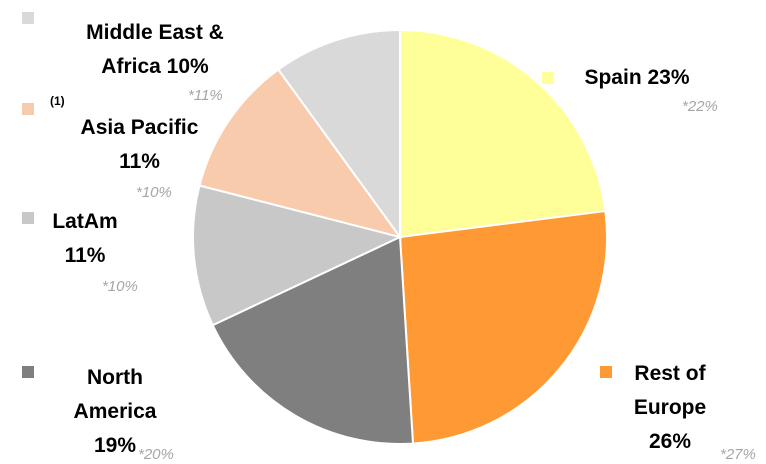 The width and height of the screenshot is (766, 464). Describe the element at coordinates (668, 77) in the screenshot. I see `value-label: 23%` at that location.